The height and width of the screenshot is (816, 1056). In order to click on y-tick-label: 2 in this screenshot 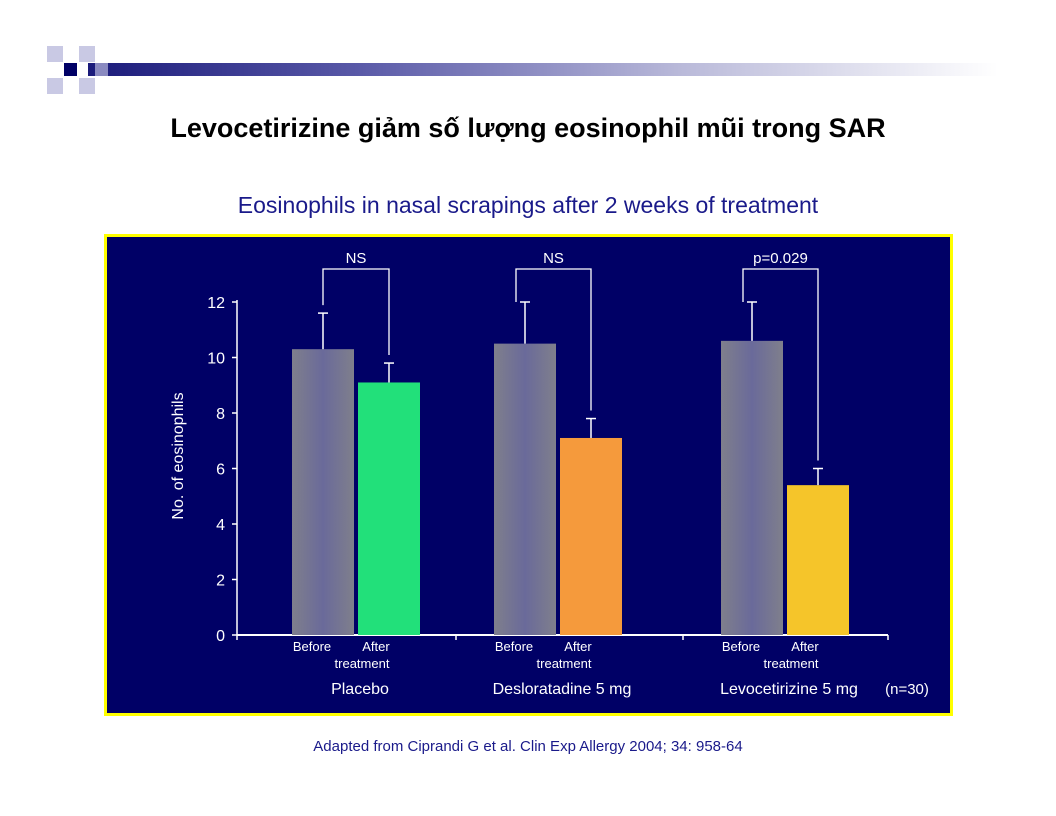, I will do `click(220, 581)`.